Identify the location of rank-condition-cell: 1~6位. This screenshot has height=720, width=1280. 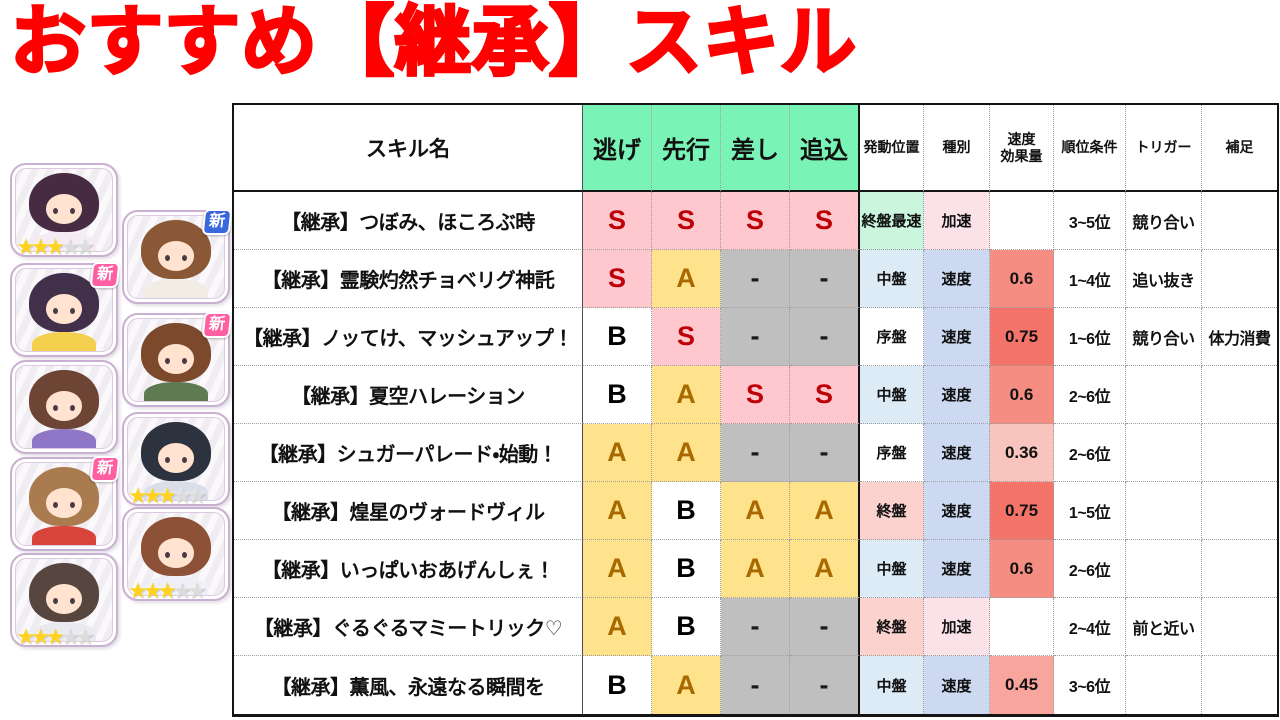
(1090, 337).